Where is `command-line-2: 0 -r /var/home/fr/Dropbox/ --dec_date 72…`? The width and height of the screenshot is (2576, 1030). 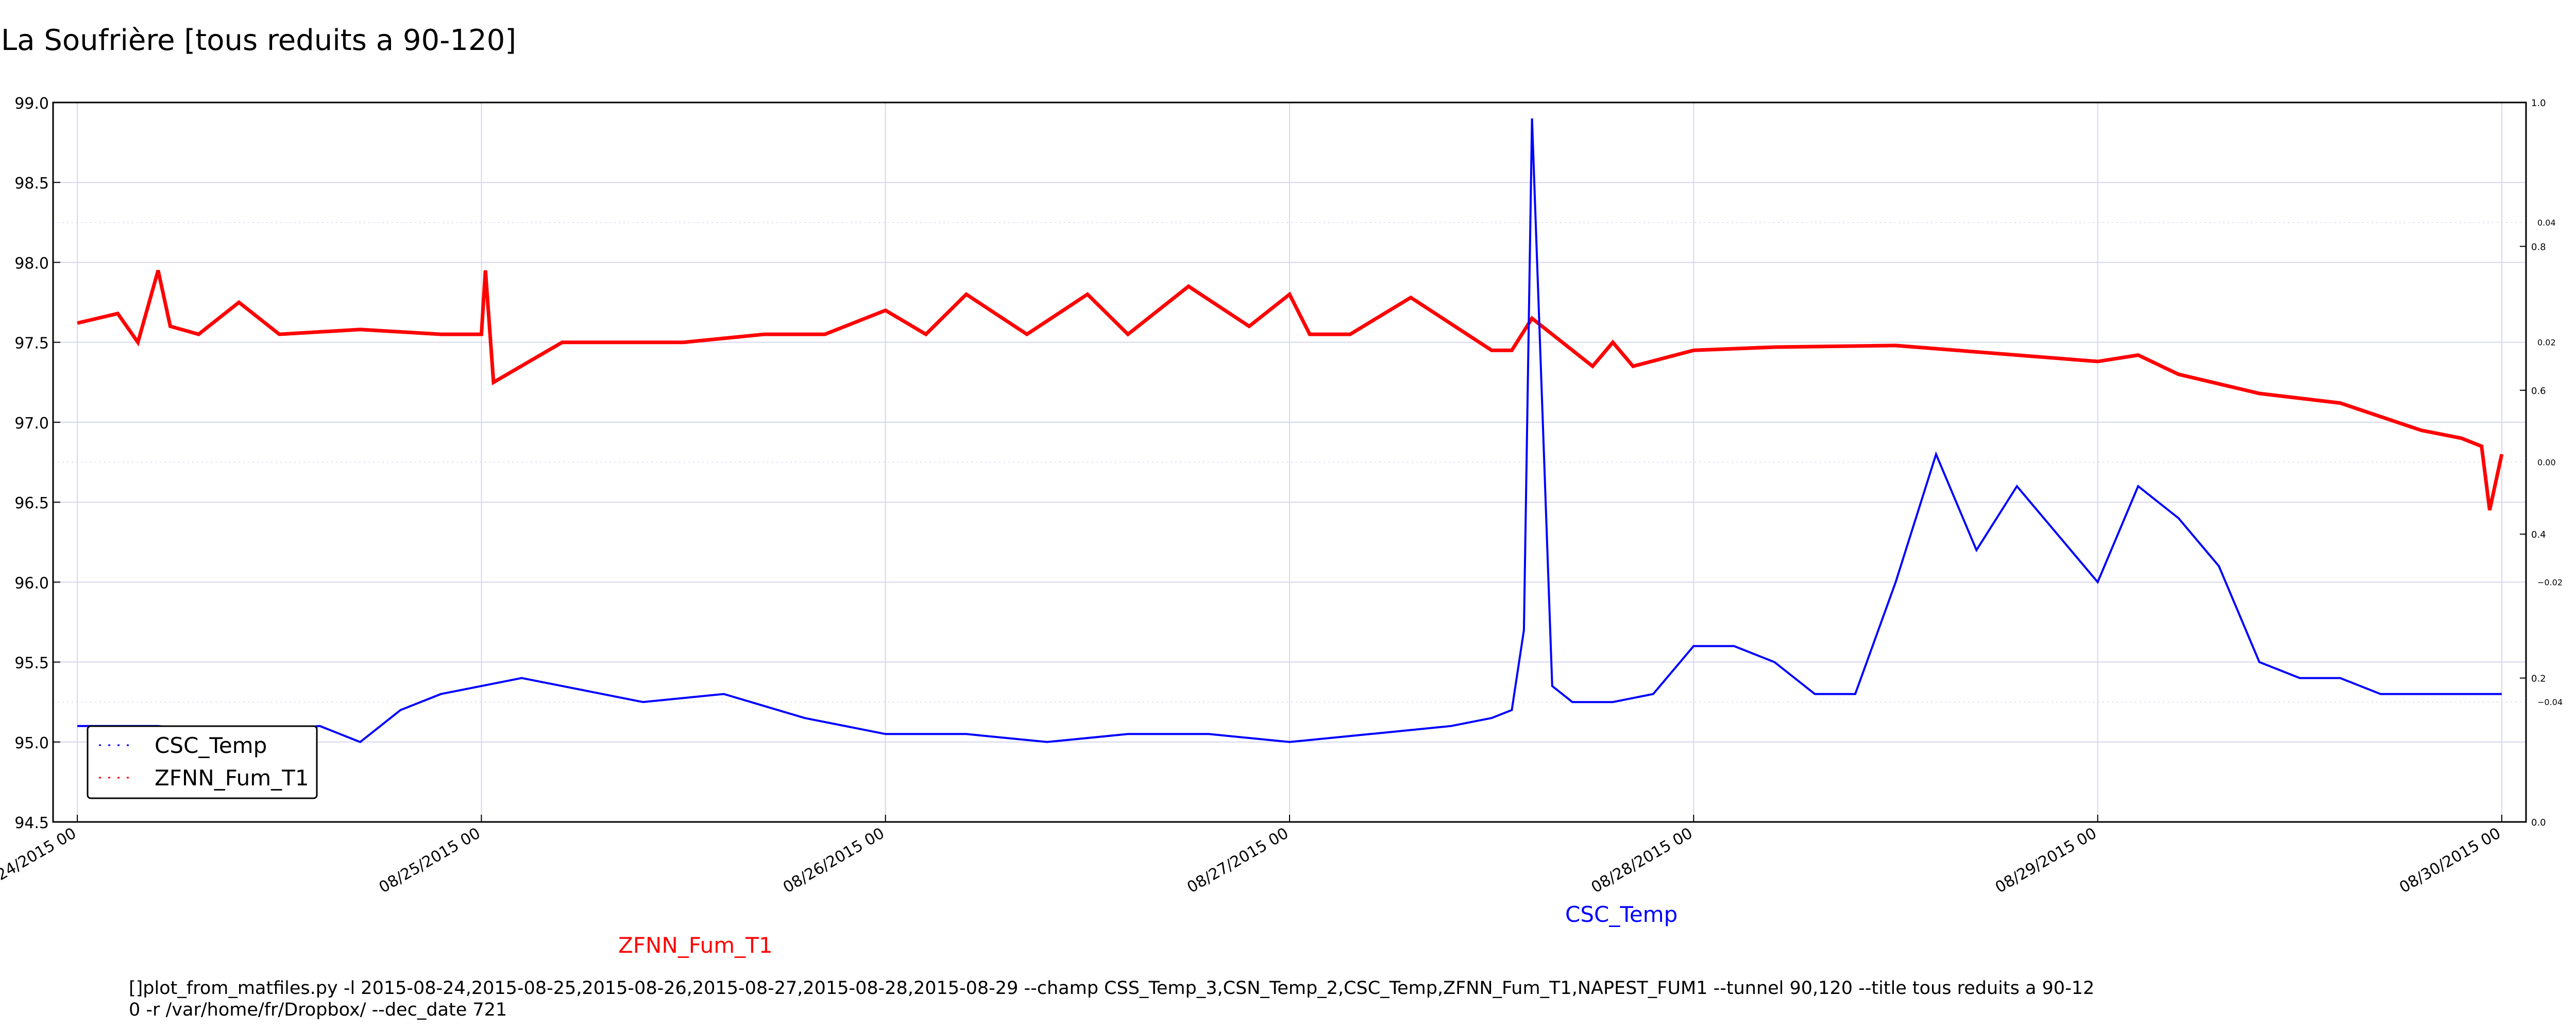
command-line-2: 0 -r /var/home/fr/Dropbox/ --dec_date 72… is located at coordinates (318, 1010).